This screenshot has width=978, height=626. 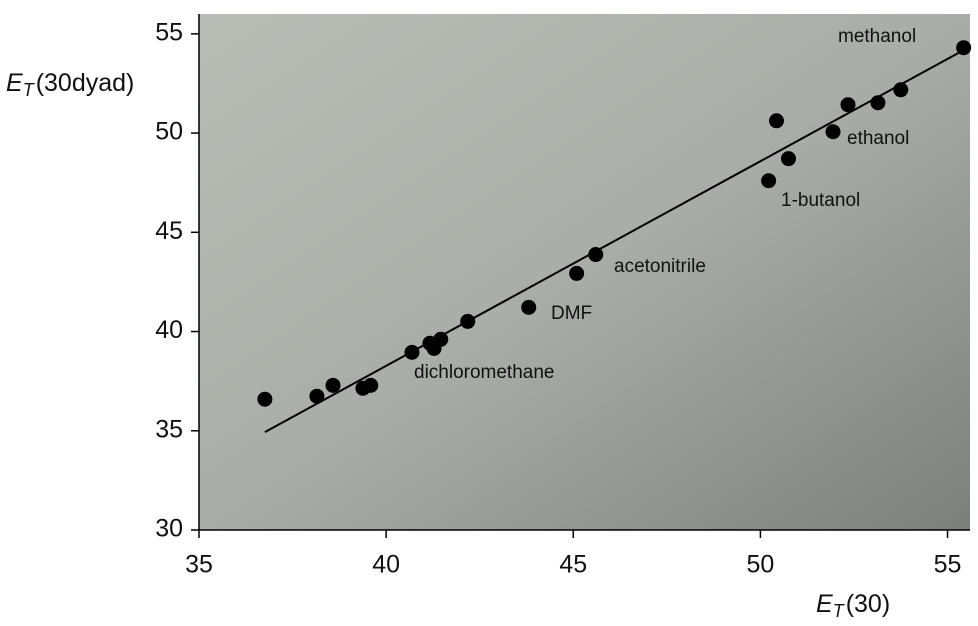 What do you see at coordinates (169, 529) in the screenshot?
I see `y-tick-label: 30` at bounding box center [169, 529].